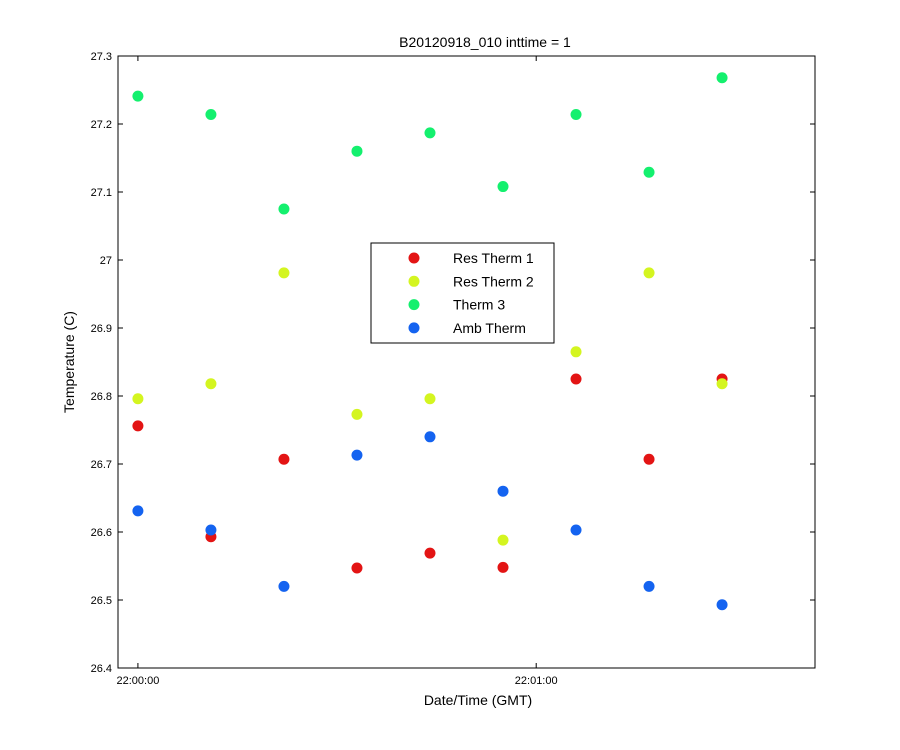  What do you see at coordinates (101, 57) in the screenshot?
I see `y-tick-label: 27.3` at bounding box center [101, 57].